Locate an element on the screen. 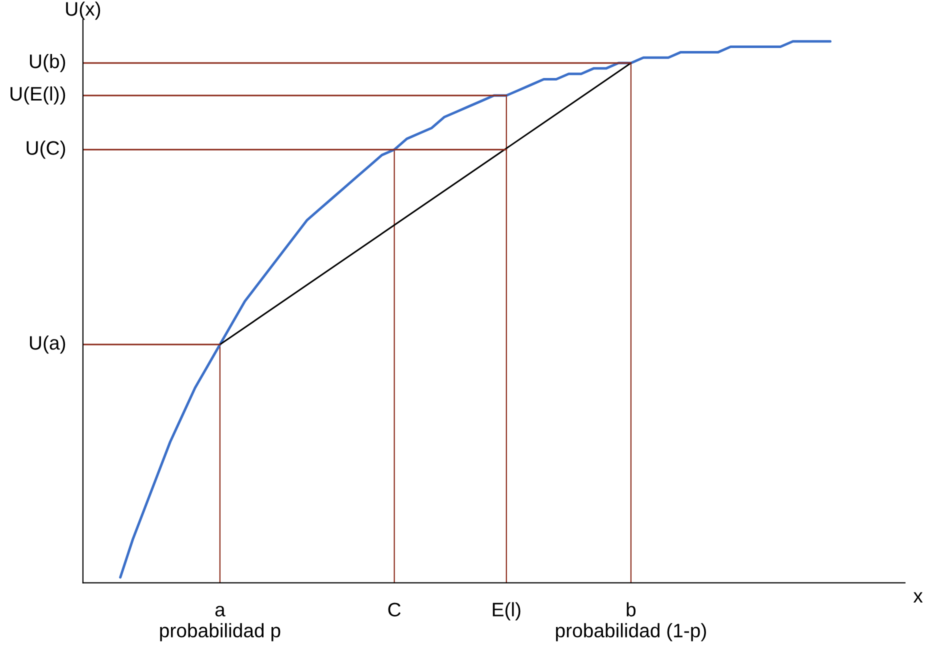 This screenshot has height=657, width=932. series-label: U(b) is located at coordinates (48, 63).